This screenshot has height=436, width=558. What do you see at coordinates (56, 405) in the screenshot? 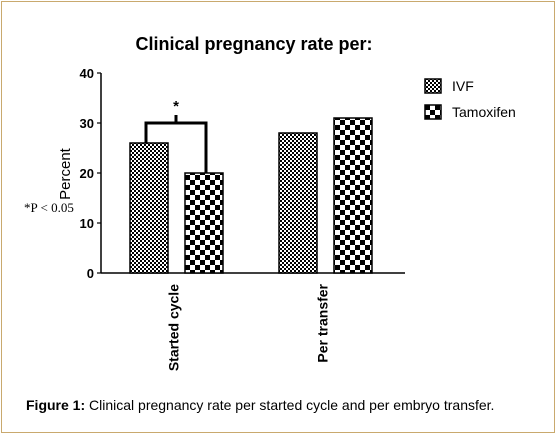
I see `caption-label: Figure 1:` at bounding box center [56, 405].